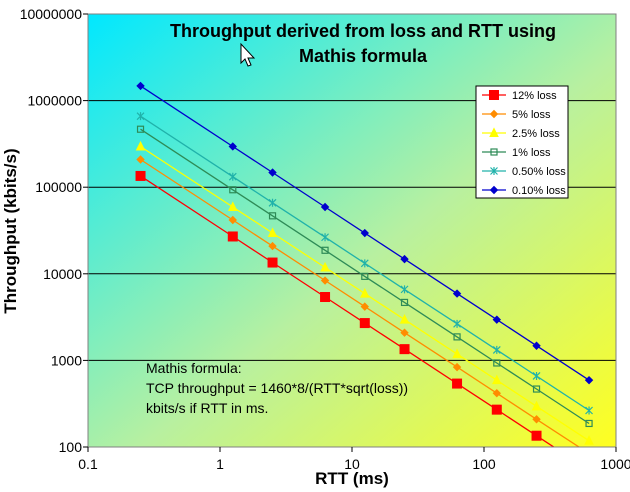  I want to click on x-axis-ticks: 0.1 1 10 100 1000, so click(354, 459).